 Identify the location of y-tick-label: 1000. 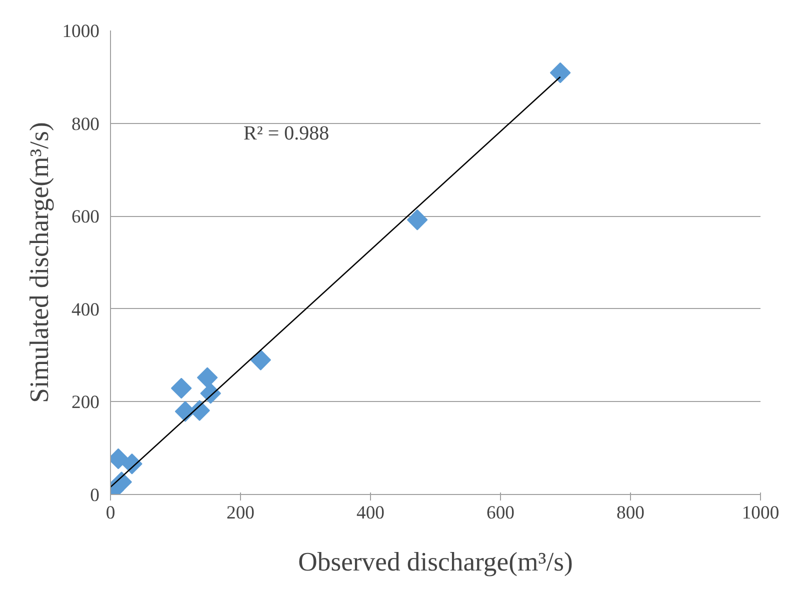
(81, 31).